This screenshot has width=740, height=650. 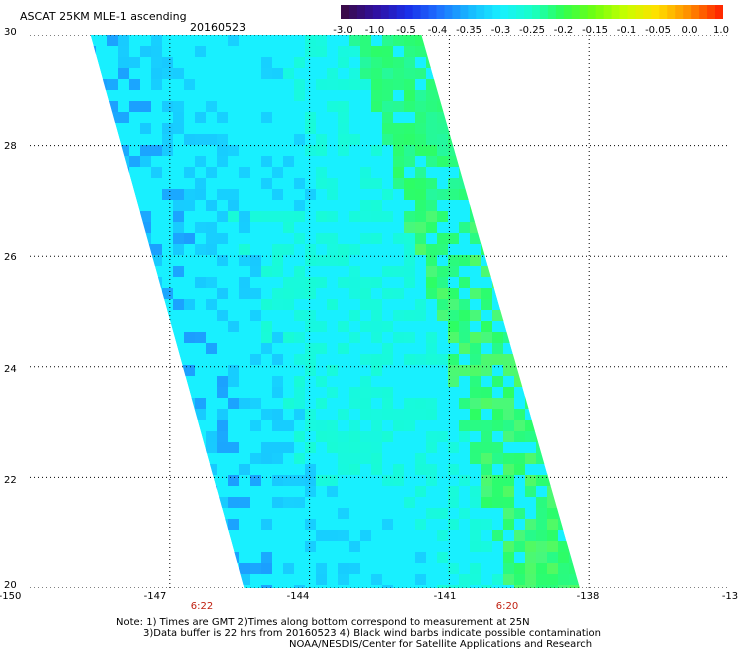 What do you see at coordinates (563, 30) in the screenshot?
I see `colorbar-tick: -0.2` at bounding box center [563, 30].